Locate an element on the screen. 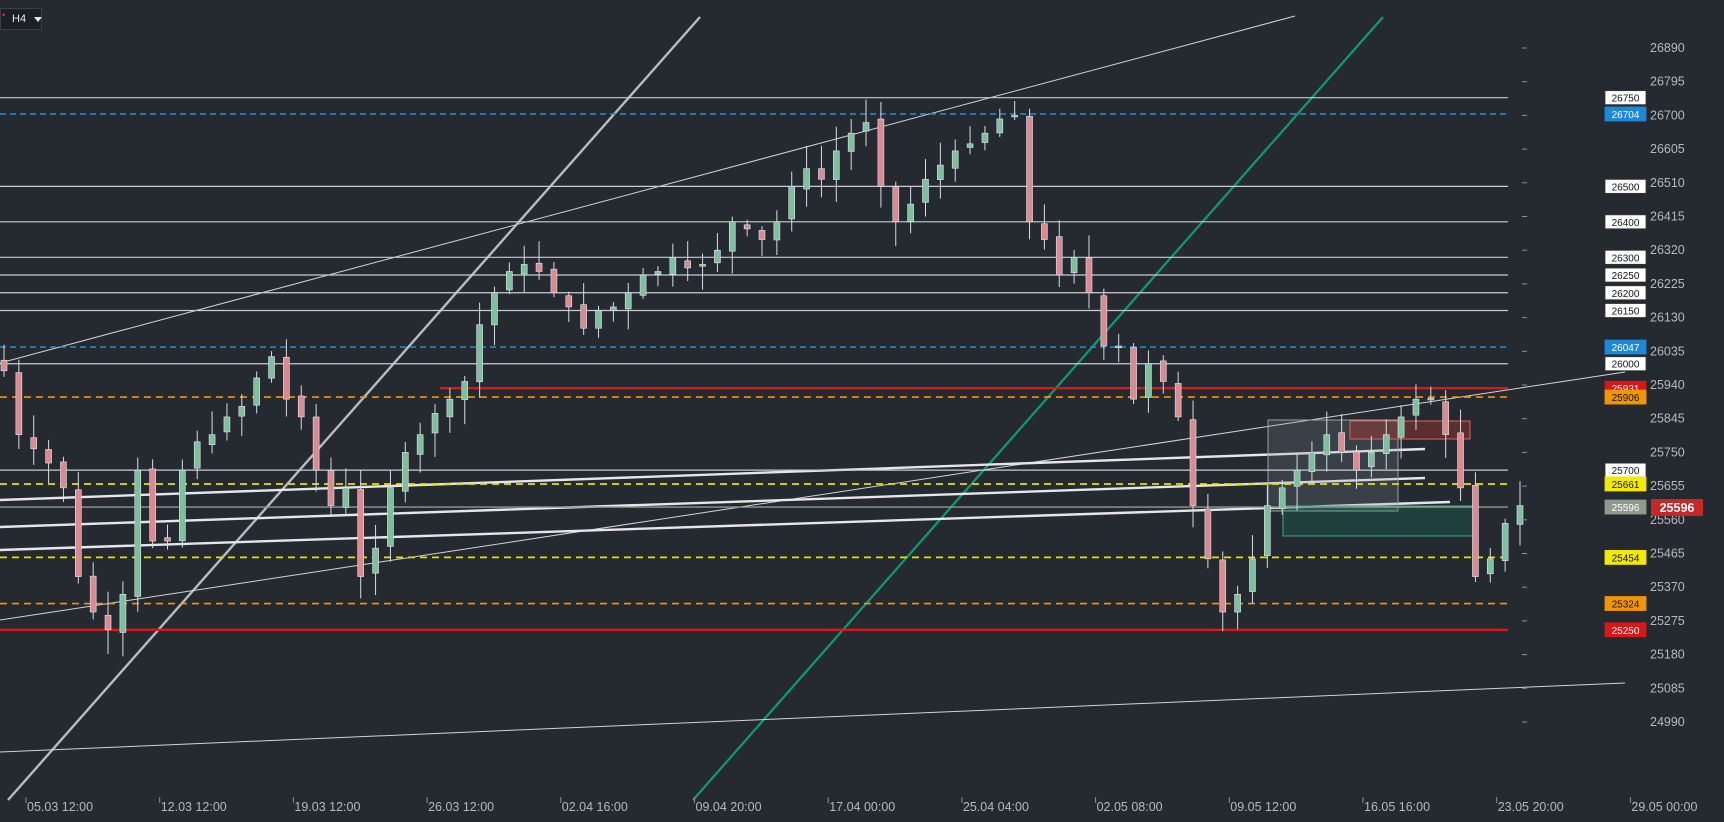  level-tag-25596: 25596 is located at coordinates (1625, 507).